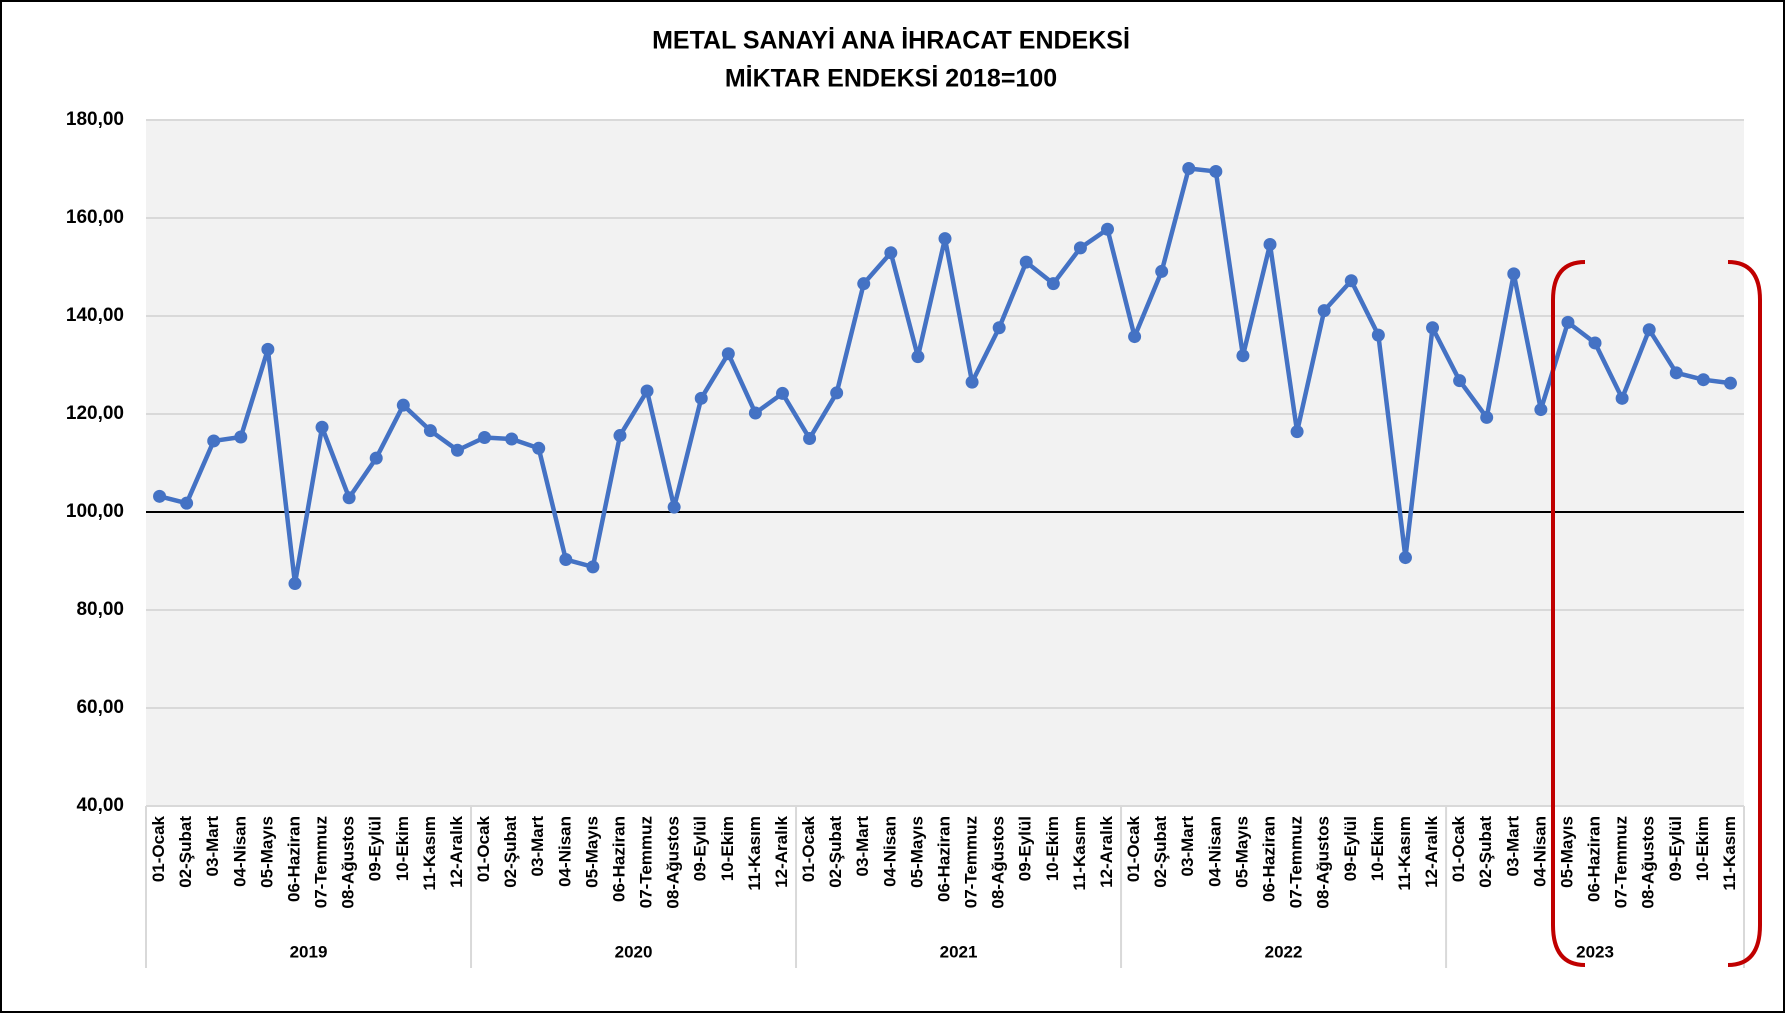  What do you see at coordinates (100, 707) in the screenshot?
I see `y-tick-label: 60,00` at bounding box center [100, 707].